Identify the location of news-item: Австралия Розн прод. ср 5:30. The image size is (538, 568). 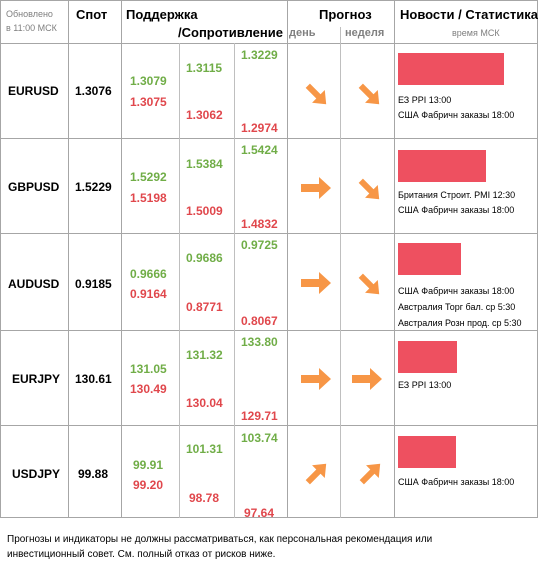
(460, 323).